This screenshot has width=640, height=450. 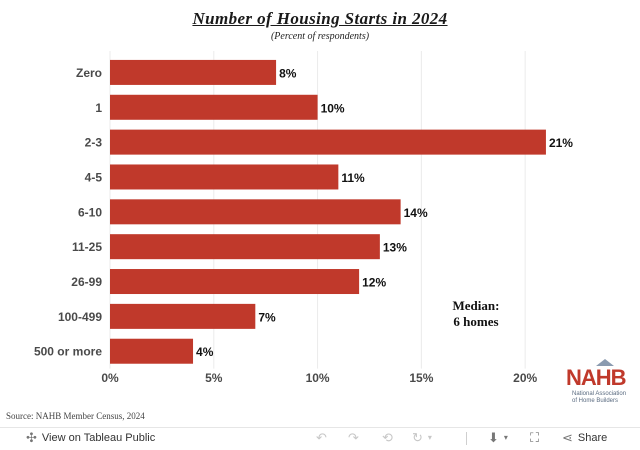 I want to click on view-on-tableau-label: View on Tableau Public, so click(x=98, y=438).